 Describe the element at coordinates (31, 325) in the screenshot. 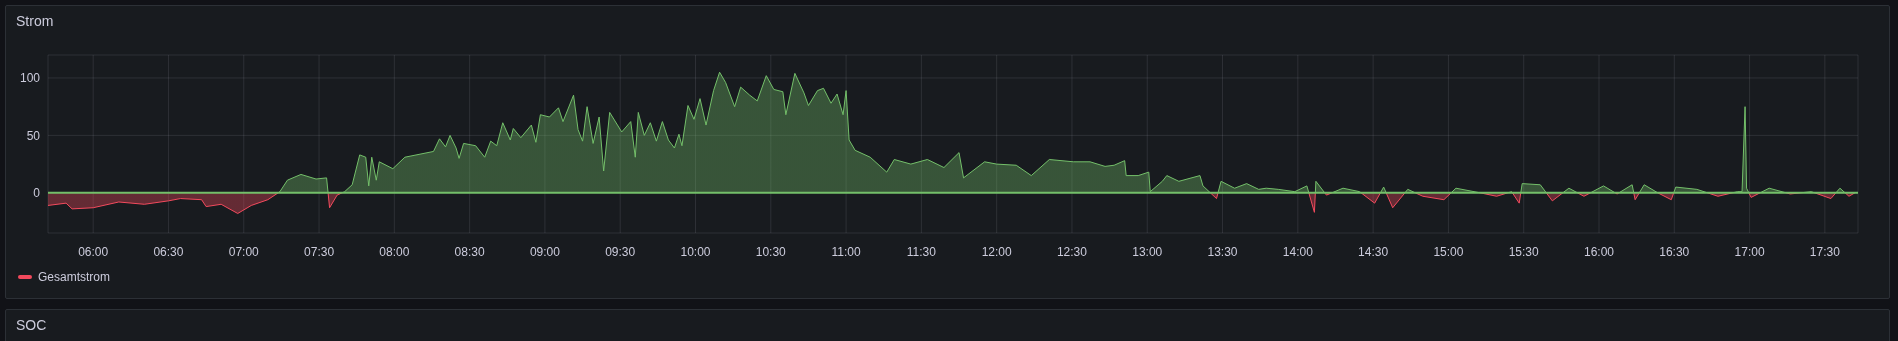

I see `text: SOC` at that location.